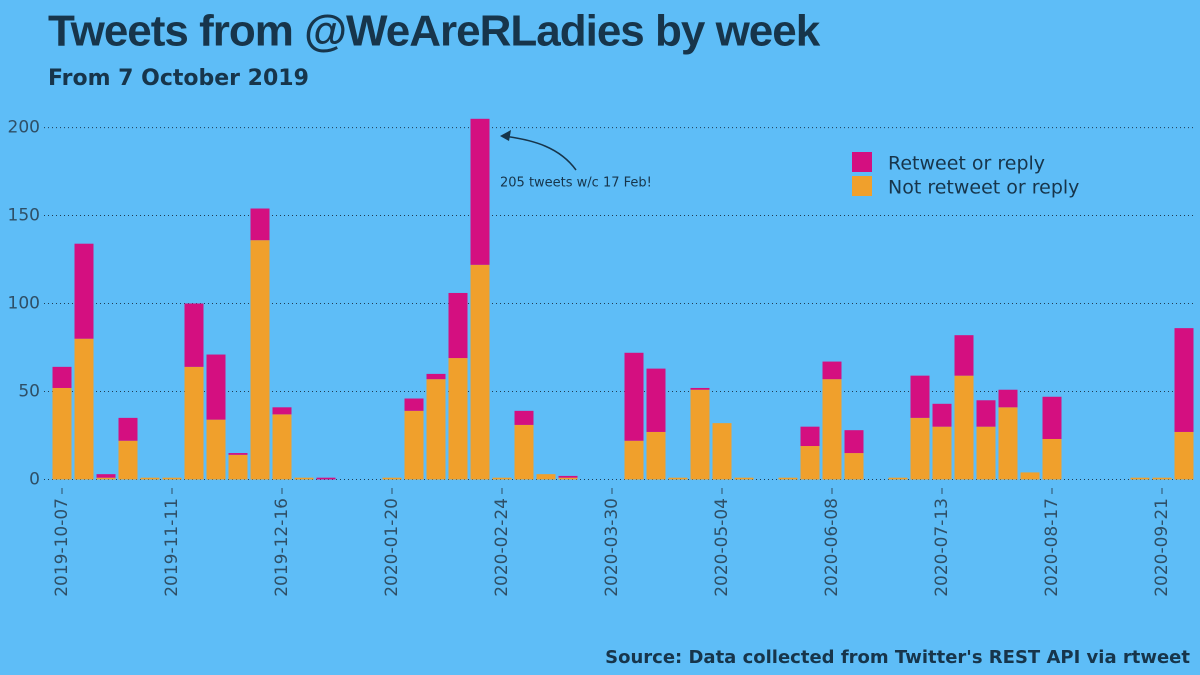  I want to click on y-tick-label: 200, so click(24, 128).